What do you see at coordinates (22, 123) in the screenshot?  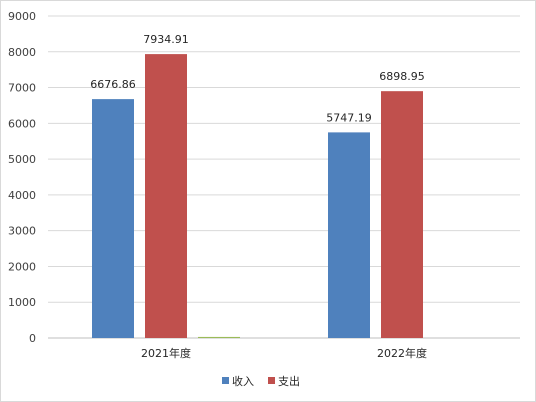 I see `y-tick-label: 6000` at bounding box center [22, 123].